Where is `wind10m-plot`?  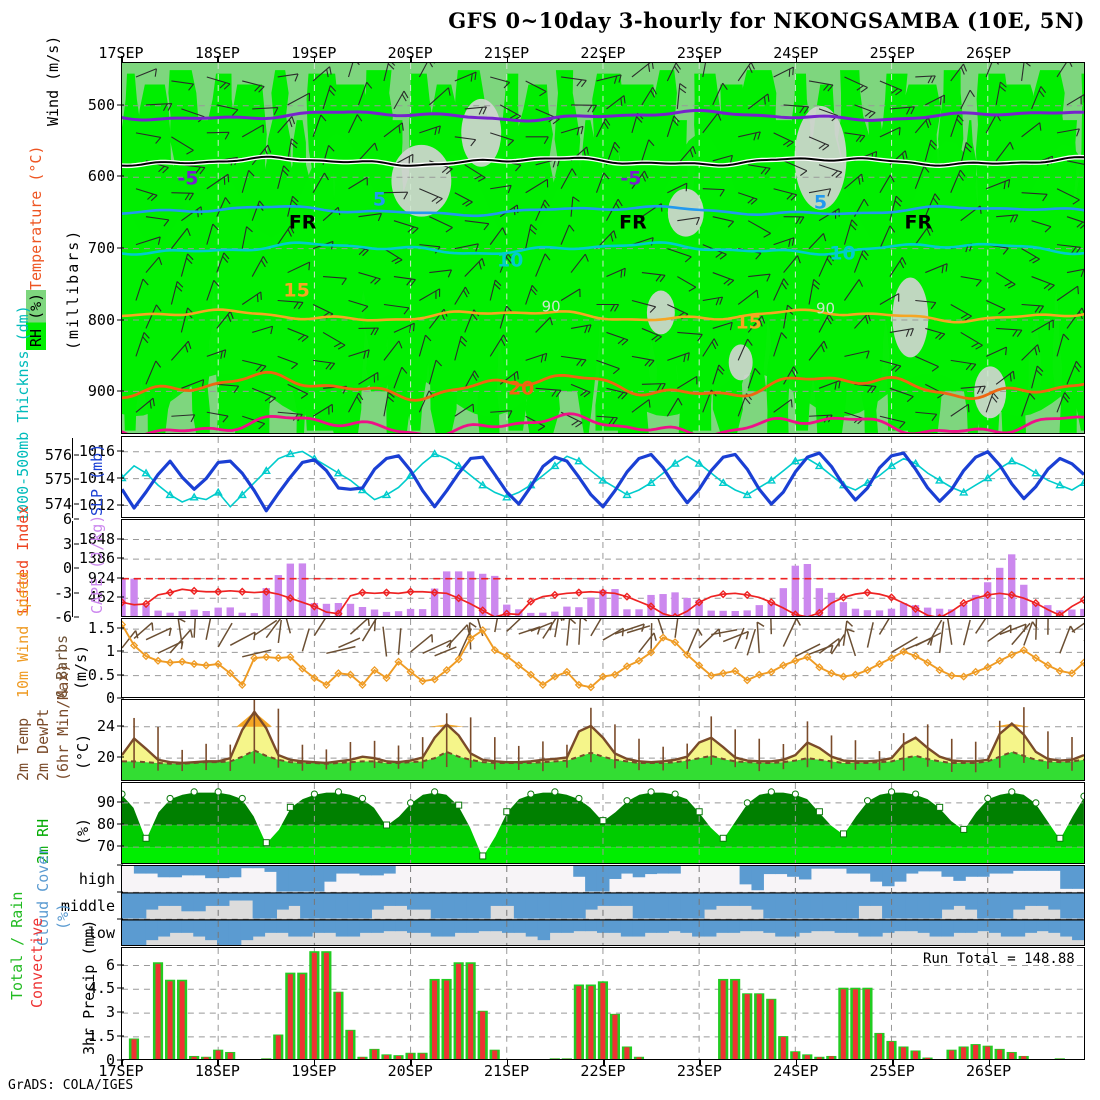 wind10m-plot is located at coordinates (603, 658).